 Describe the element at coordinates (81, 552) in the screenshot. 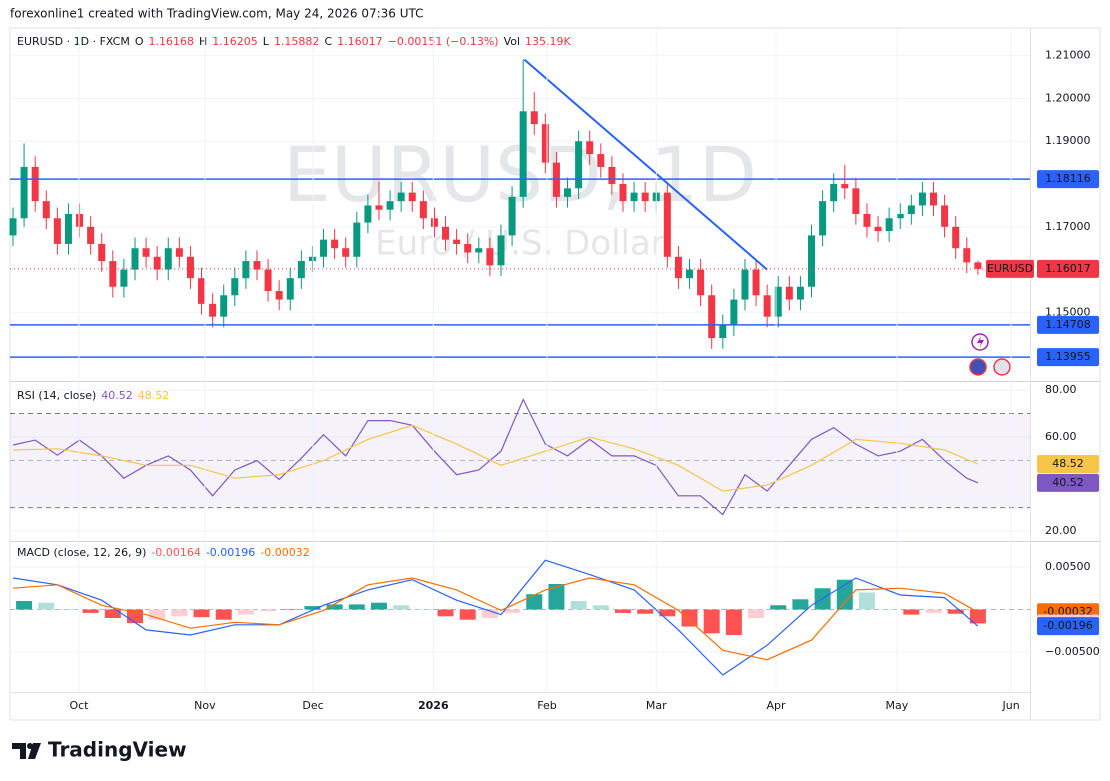

I see `legend-item: MACD (close, 12, 26, 9)` at that location.